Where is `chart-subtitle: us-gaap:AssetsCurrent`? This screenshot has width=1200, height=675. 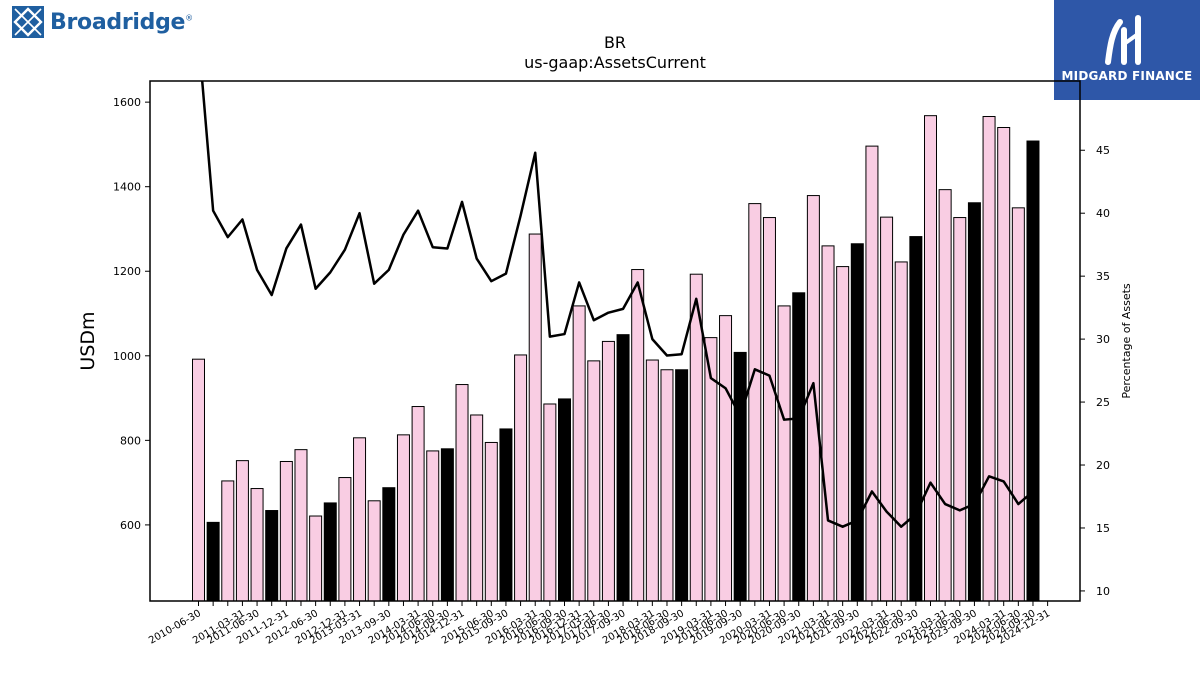 chart-subtitle: us-gaap:AssetsCurrent is located at coordinates (615, 62).